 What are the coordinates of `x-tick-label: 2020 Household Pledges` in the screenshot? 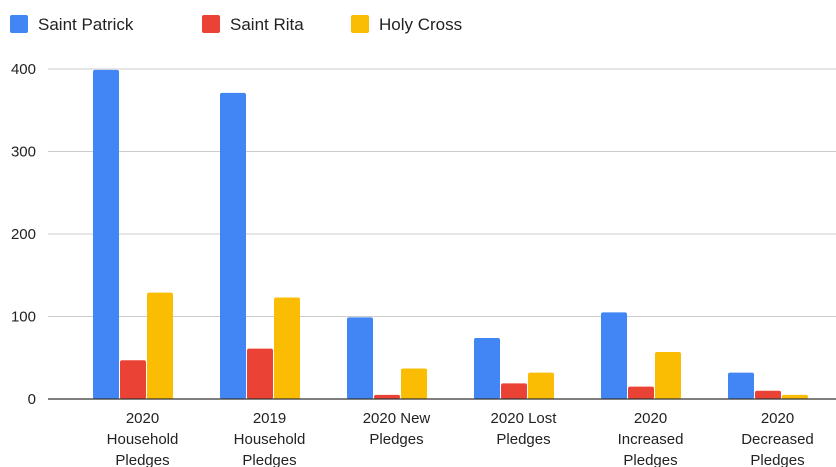 It's located at (143, 438).